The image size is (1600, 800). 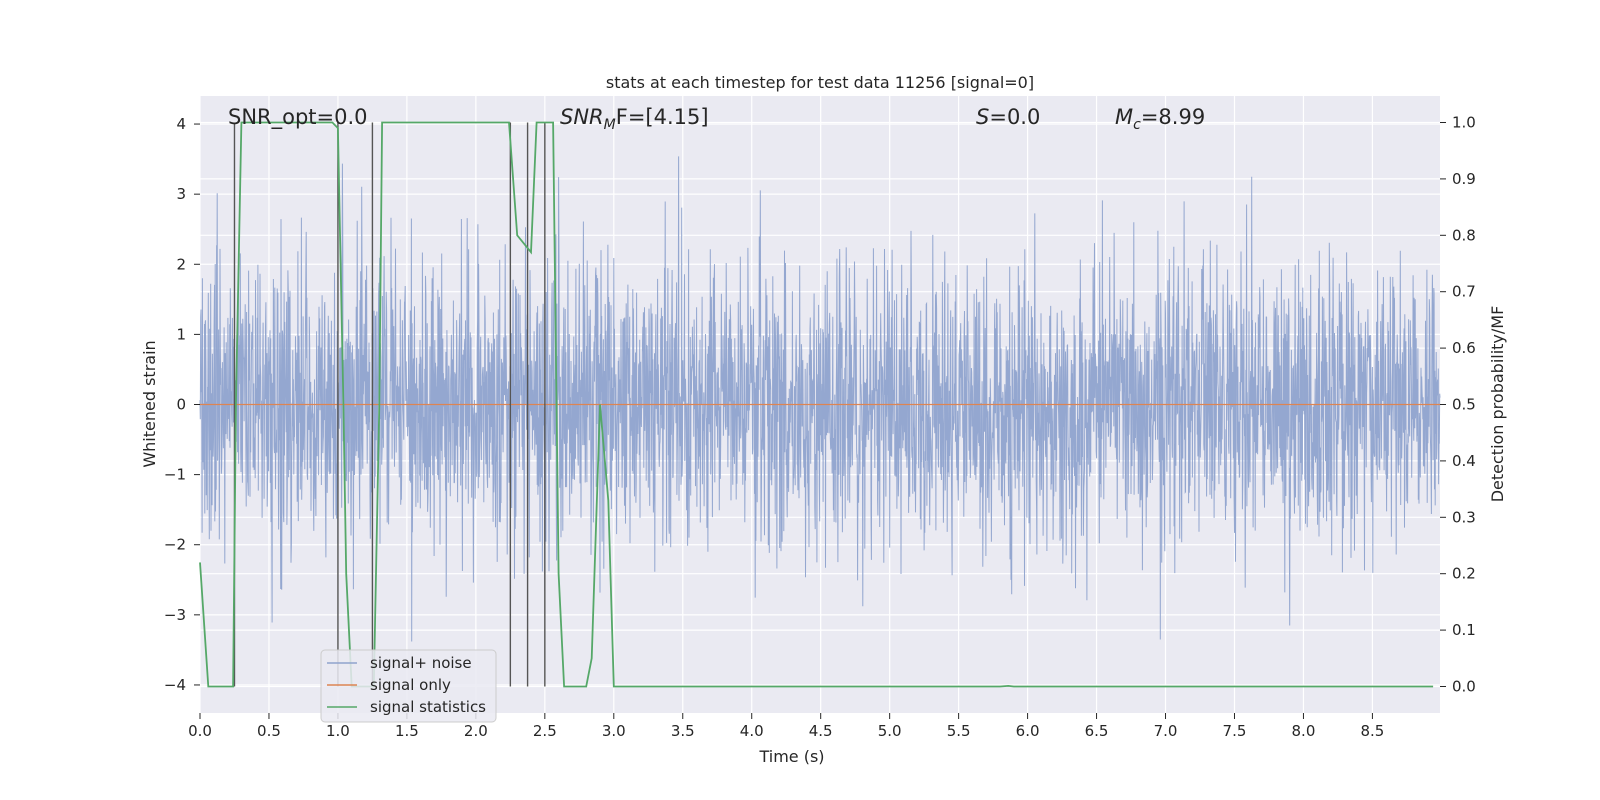 What do you see at coordinates (959, 731) in the screenshot?
I see `x-tick-label: 5.5` at bounding box center [959, 731].